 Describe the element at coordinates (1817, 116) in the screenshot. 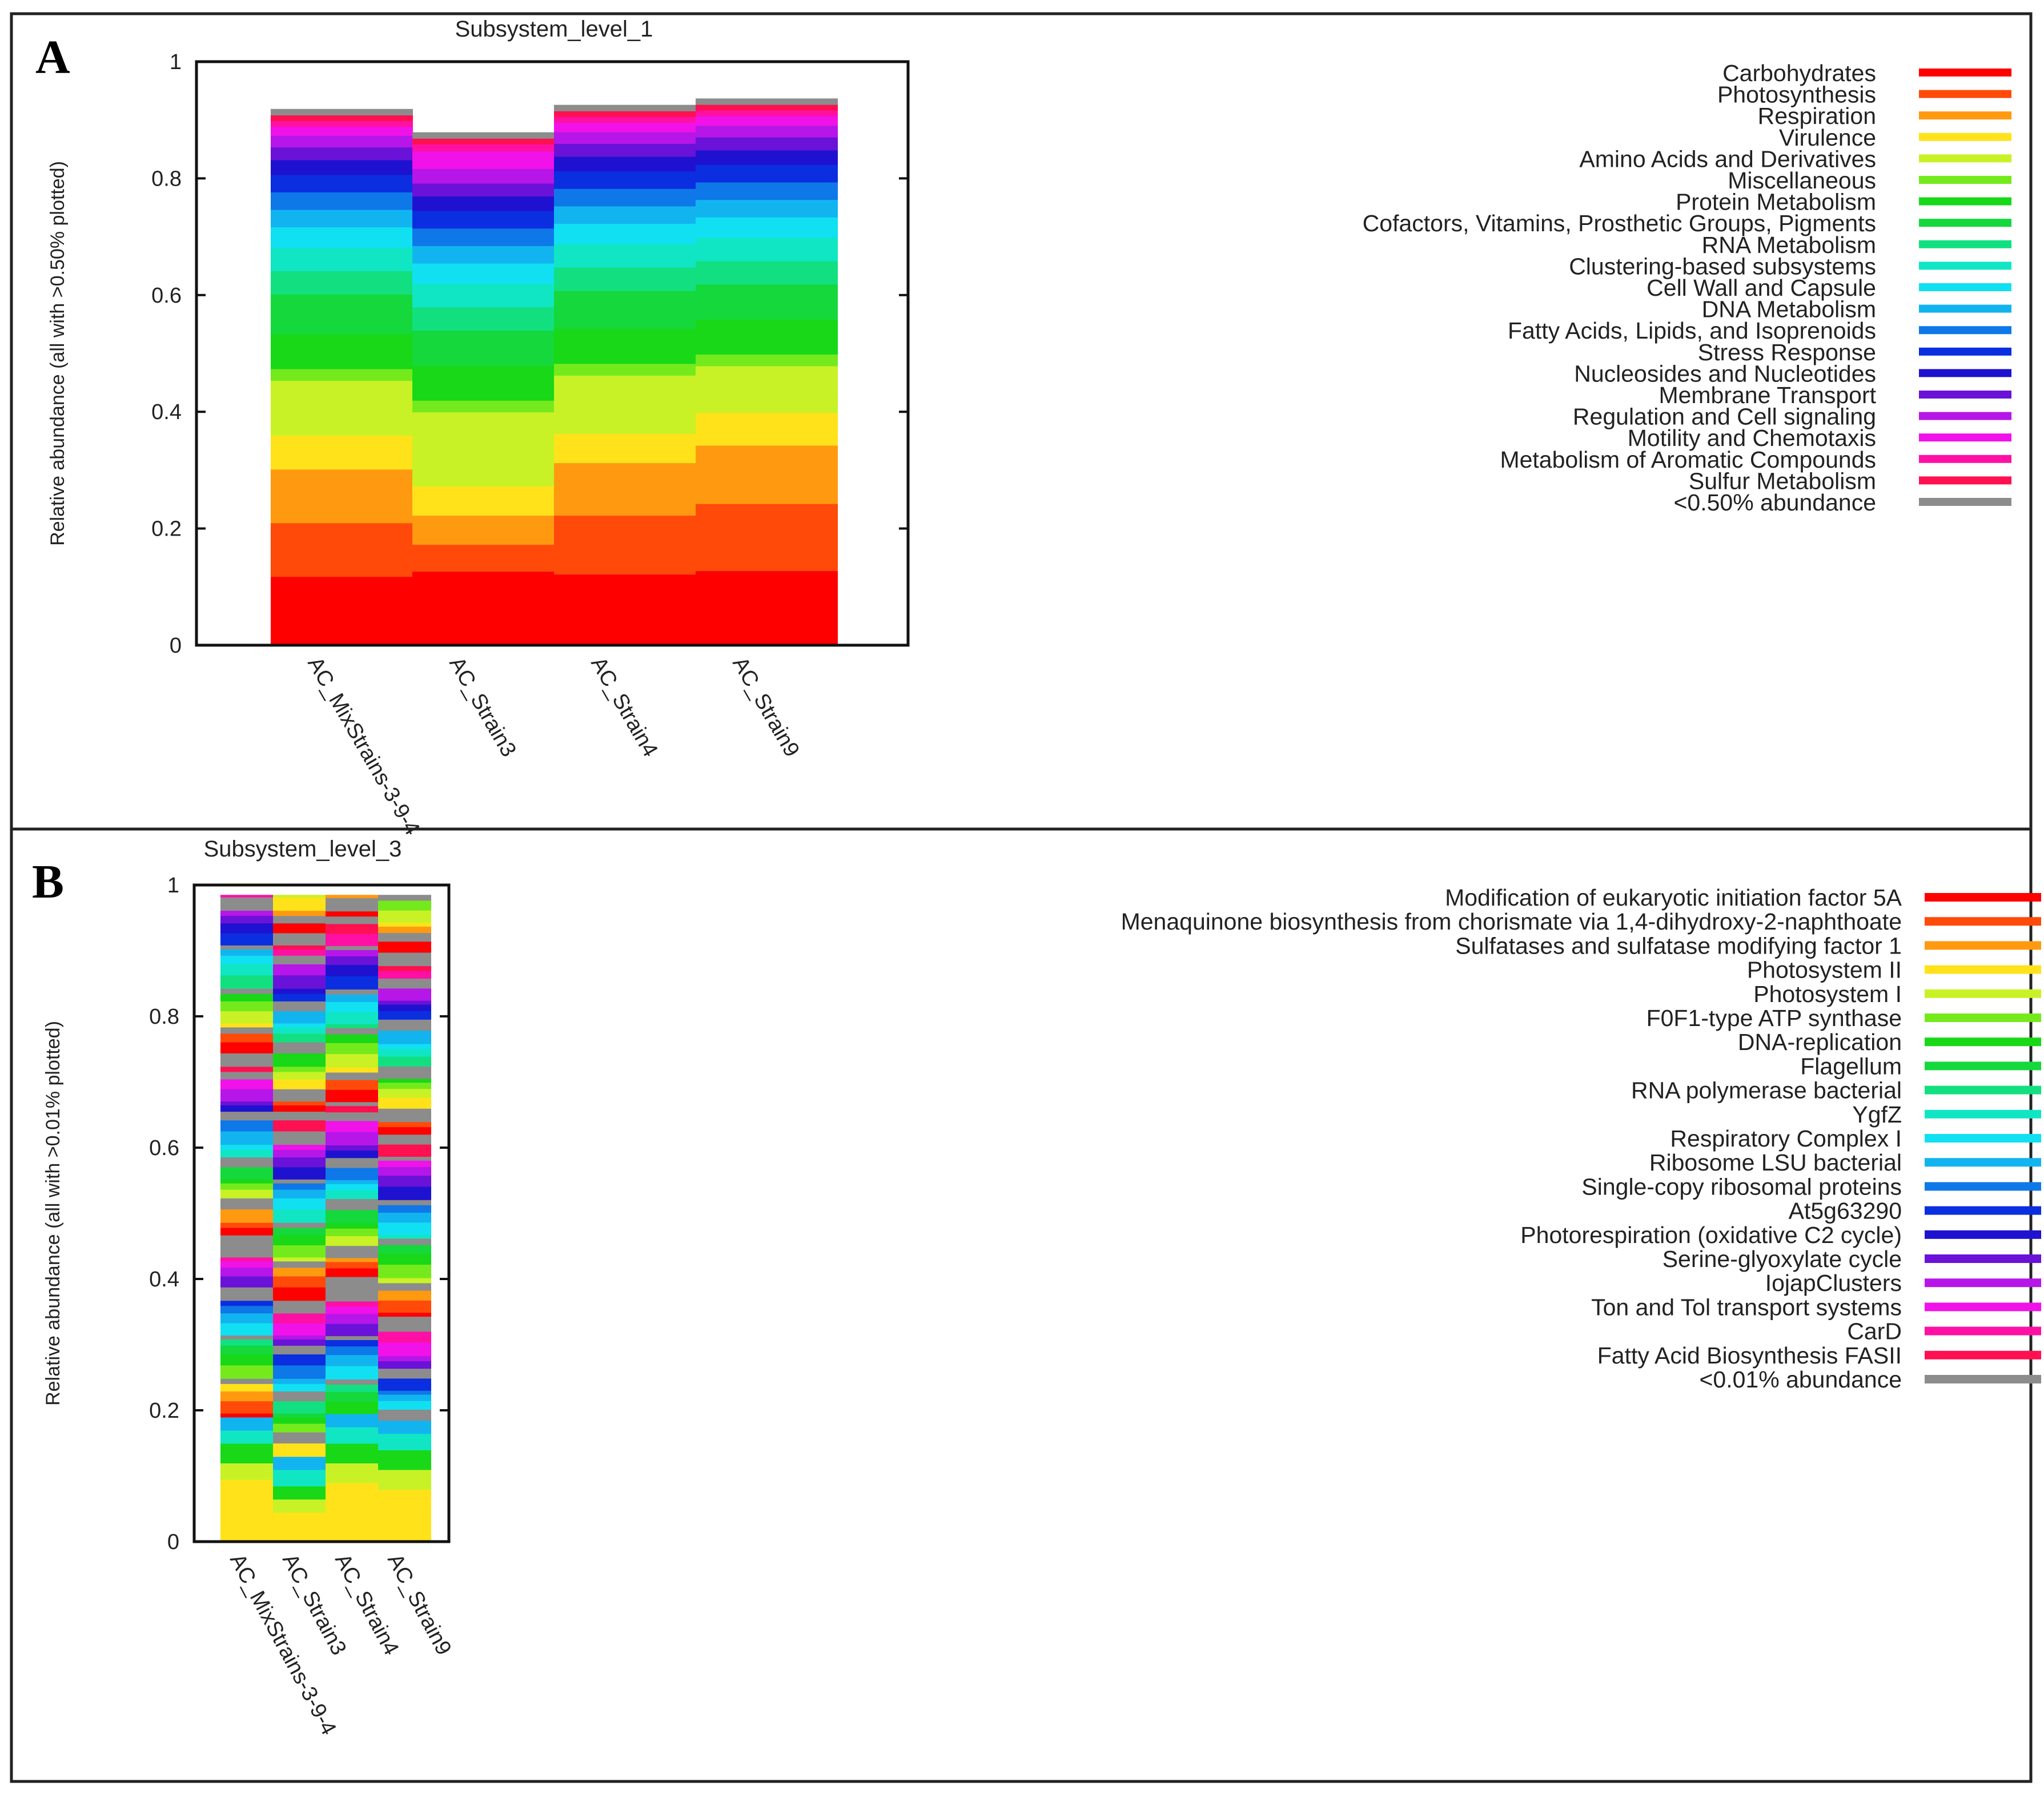

I see `legend-label: Respiration` at that location.